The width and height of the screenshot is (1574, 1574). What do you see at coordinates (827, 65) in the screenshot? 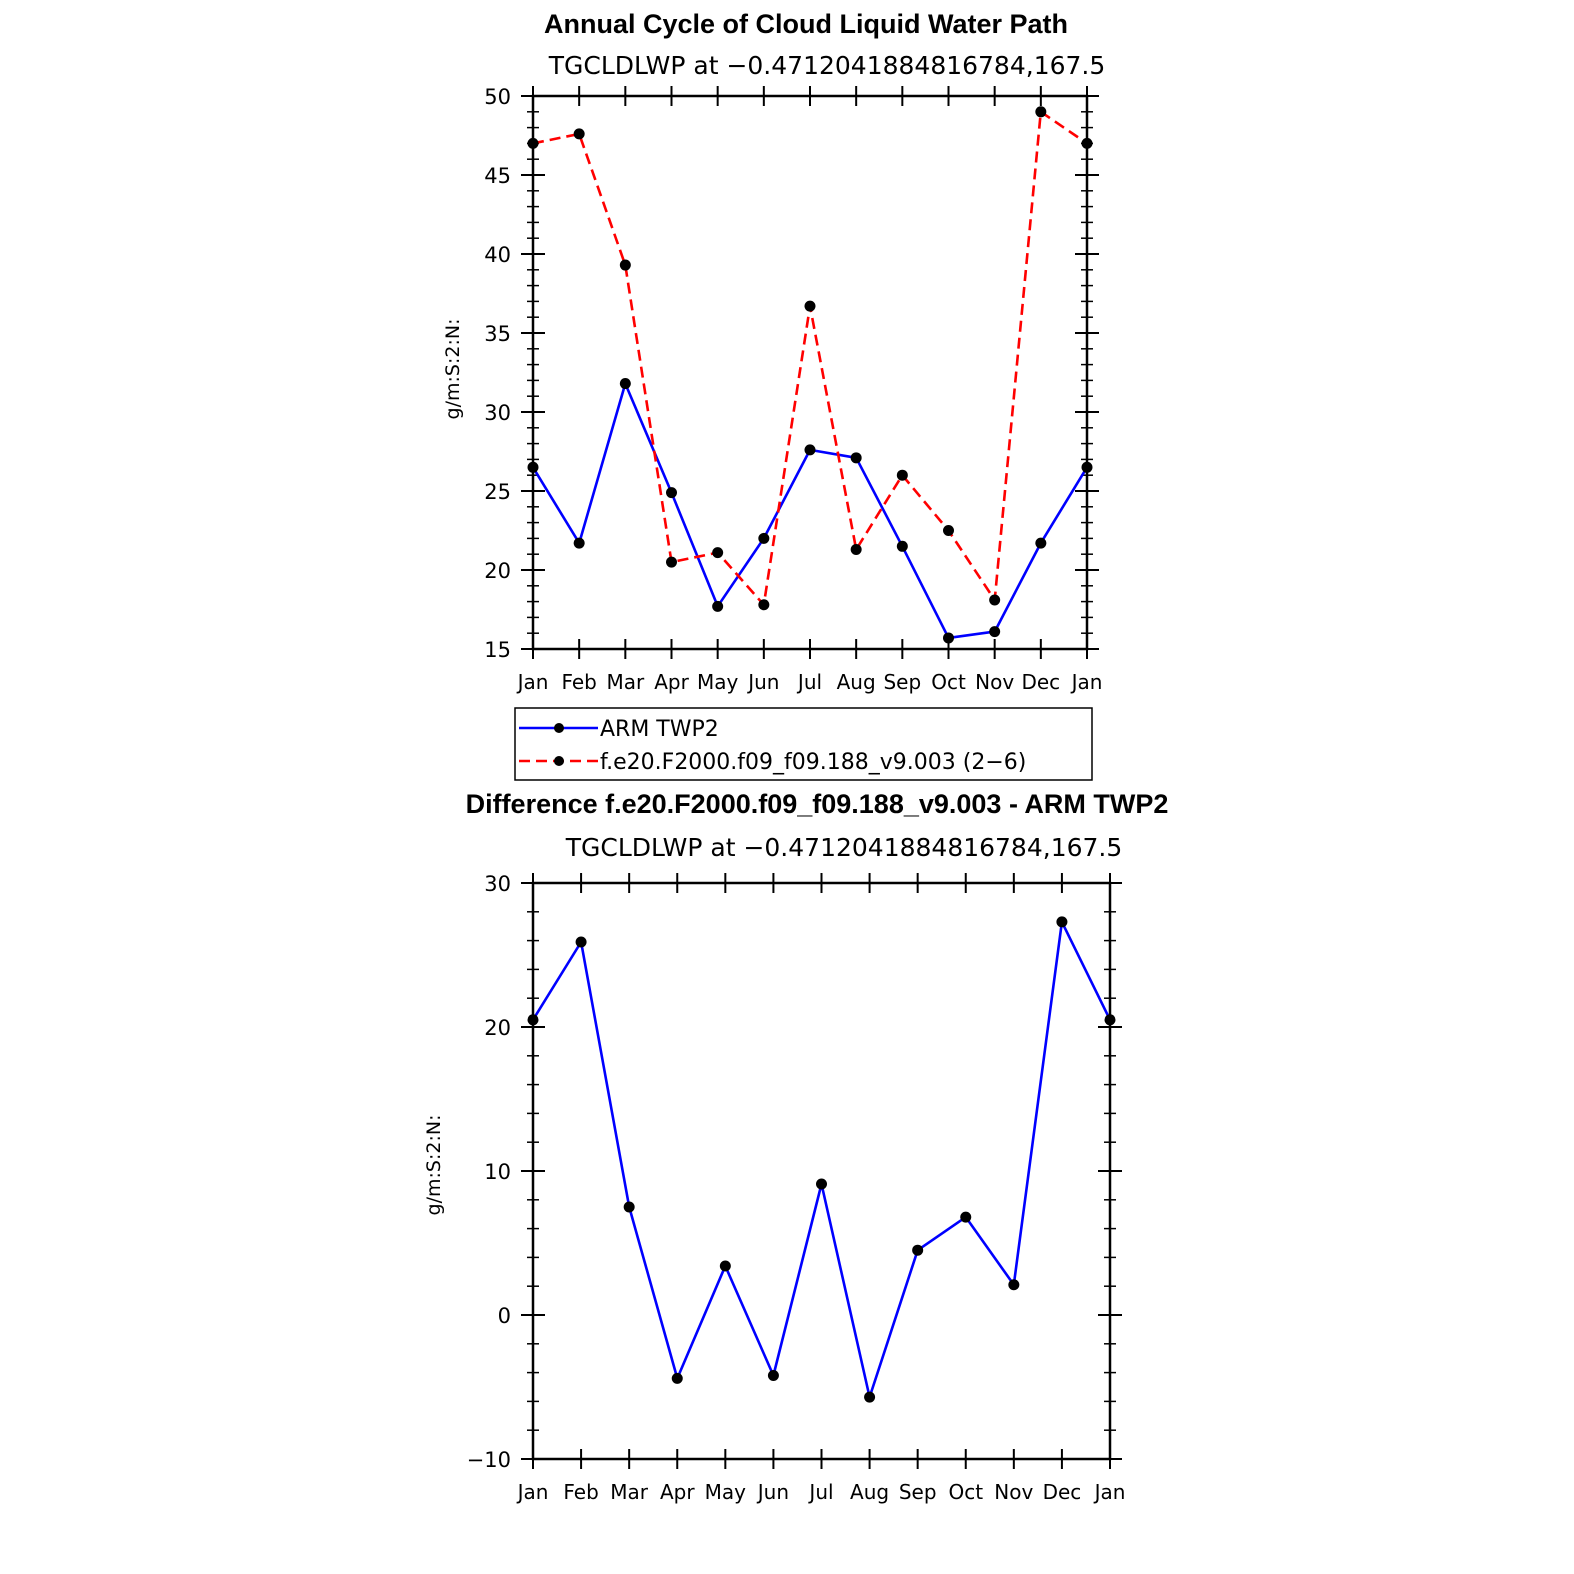
I see `top-chart-subtitle: TGCLDLWP at −0.4712041884816784,167.5` at bounding box center [827, 65].